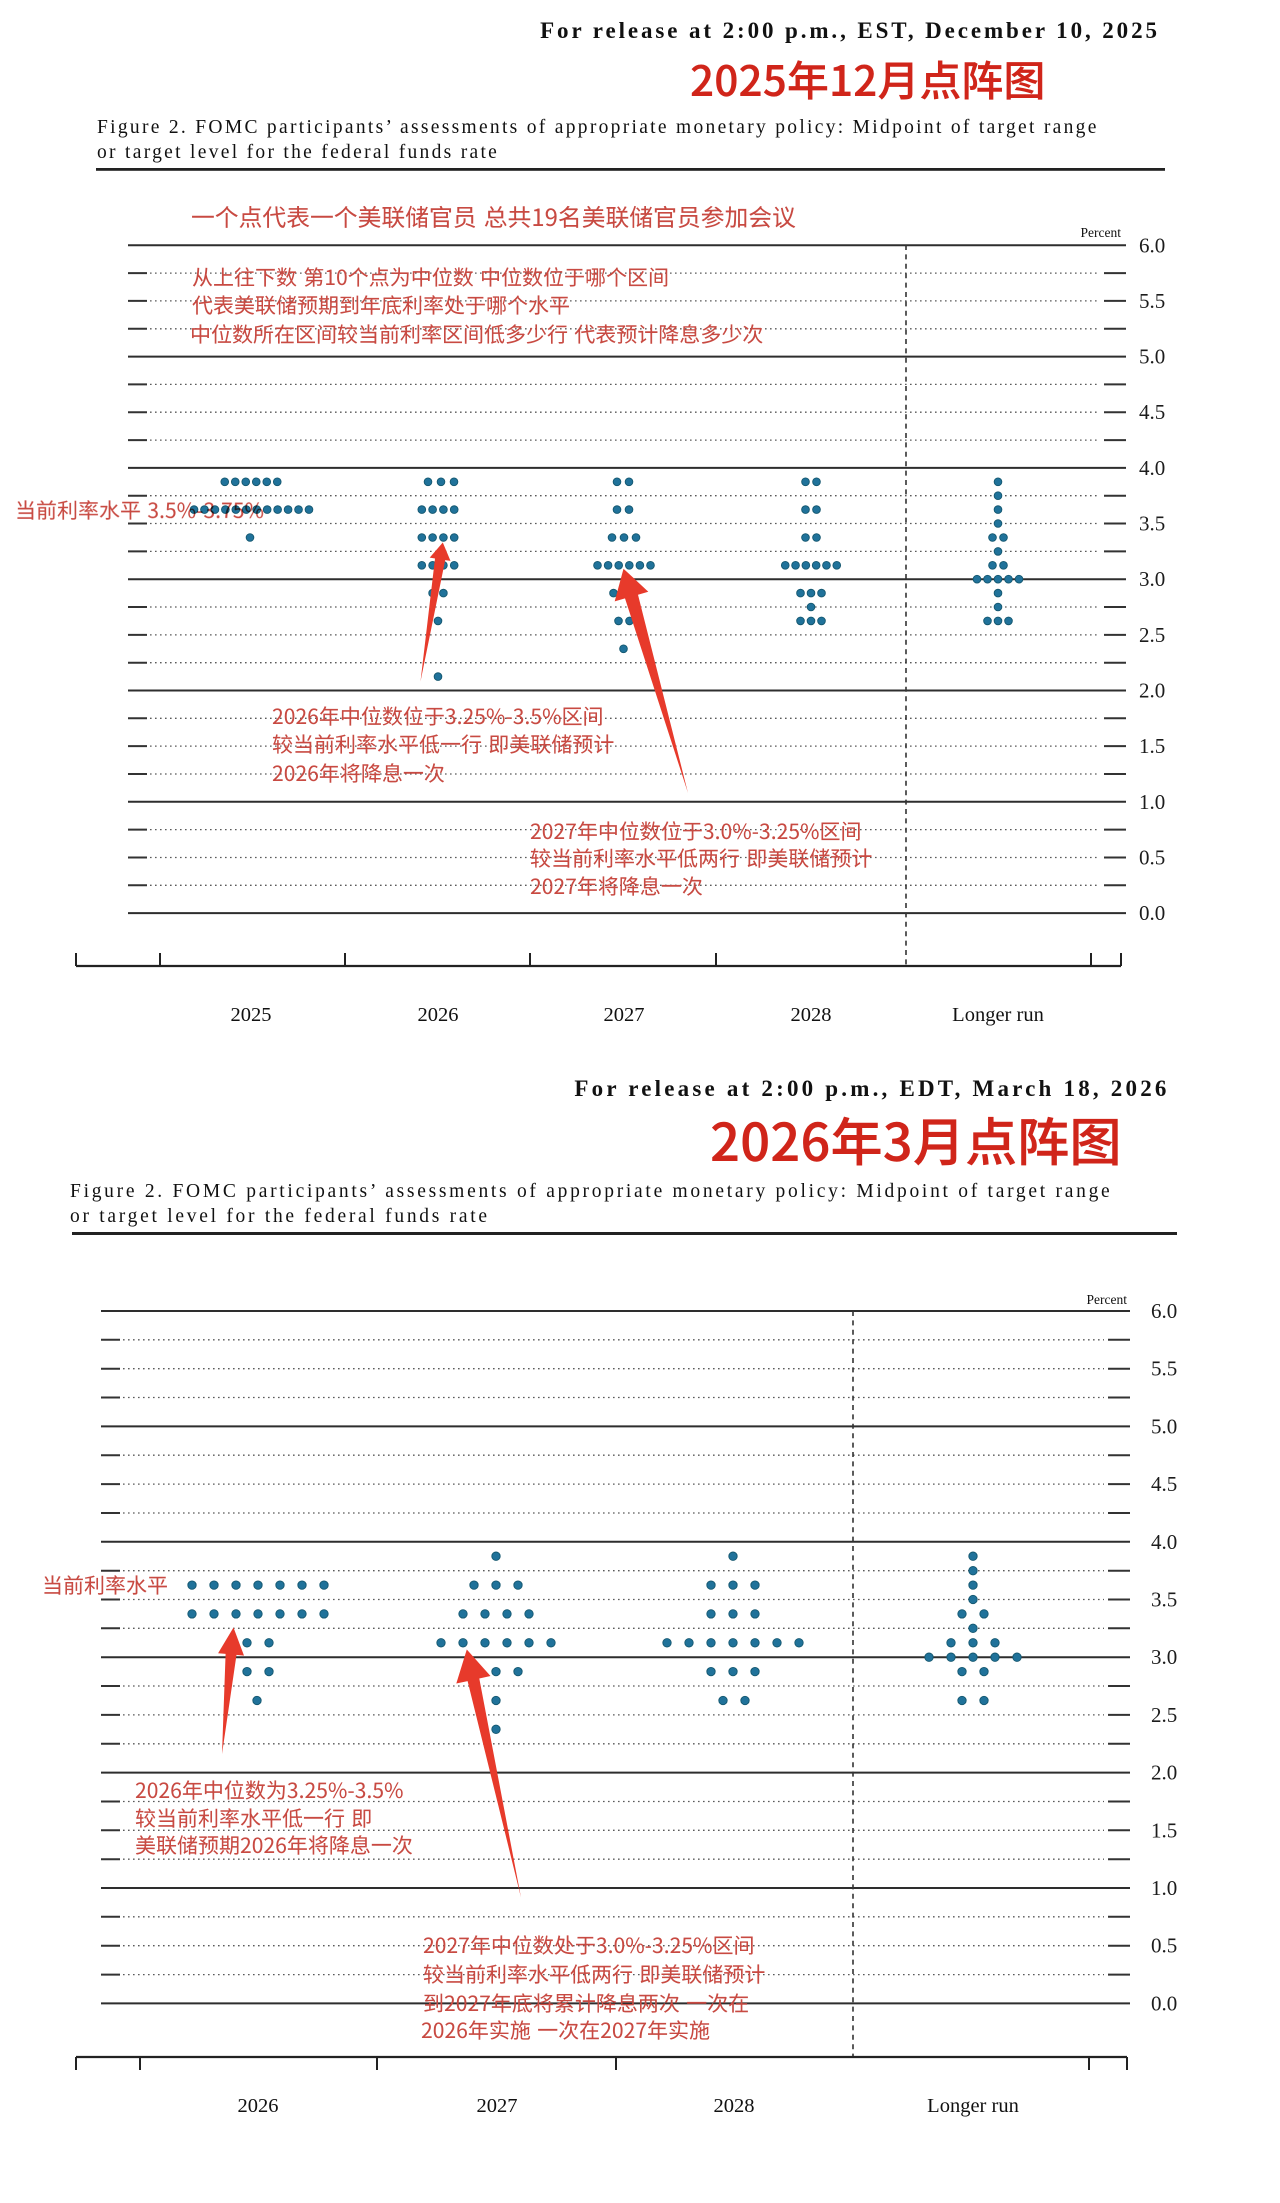  I want to click on svg-text: 2025, so click(251, 1015).